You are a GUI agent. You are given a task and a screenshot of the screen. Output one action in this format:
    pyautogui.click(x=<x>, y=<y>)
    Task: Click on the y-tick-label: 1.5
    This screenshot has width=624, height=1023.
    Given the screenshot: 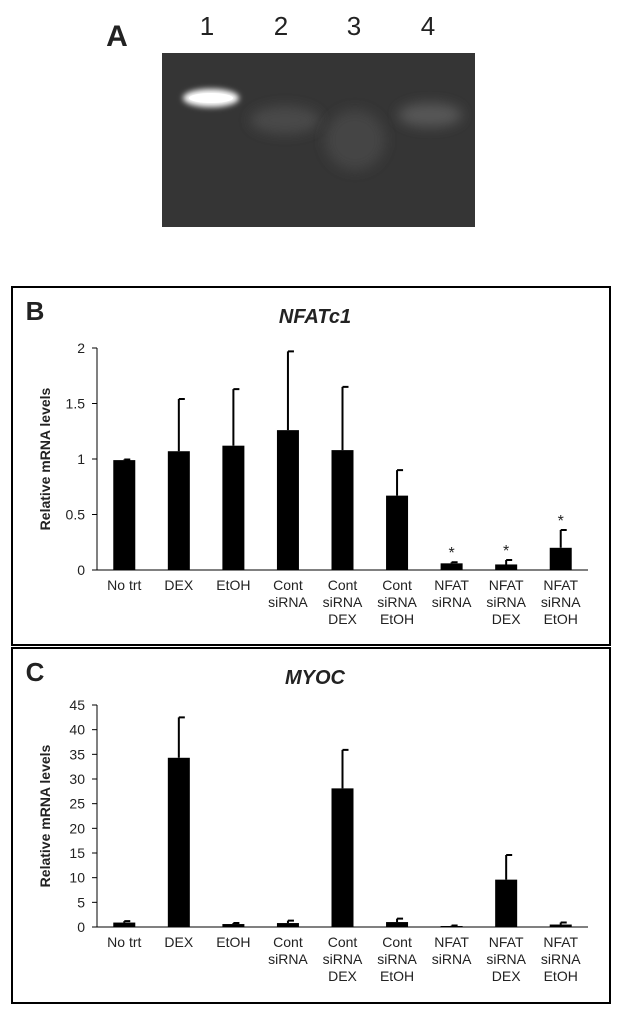 What is the action you would take?
    pyautogui.click(x=76, y=404)
    